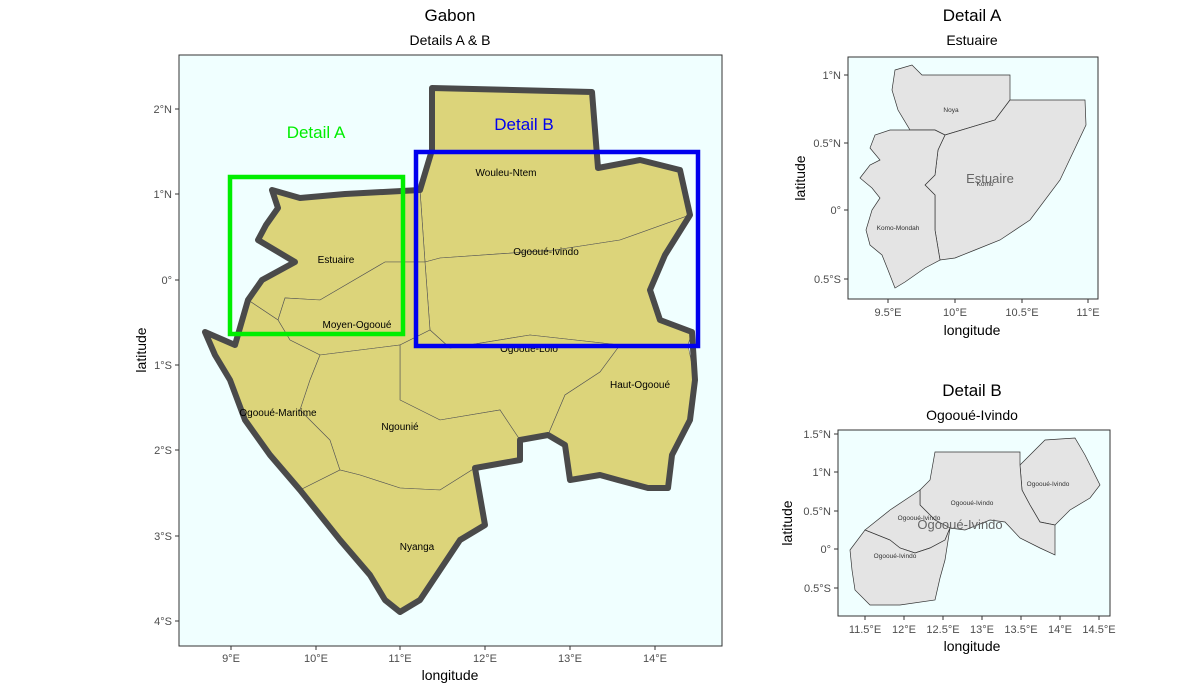  Describe the element at coordinates (524, 124) in the screenshot. I see `detail-b-label: Detail B` at that location.